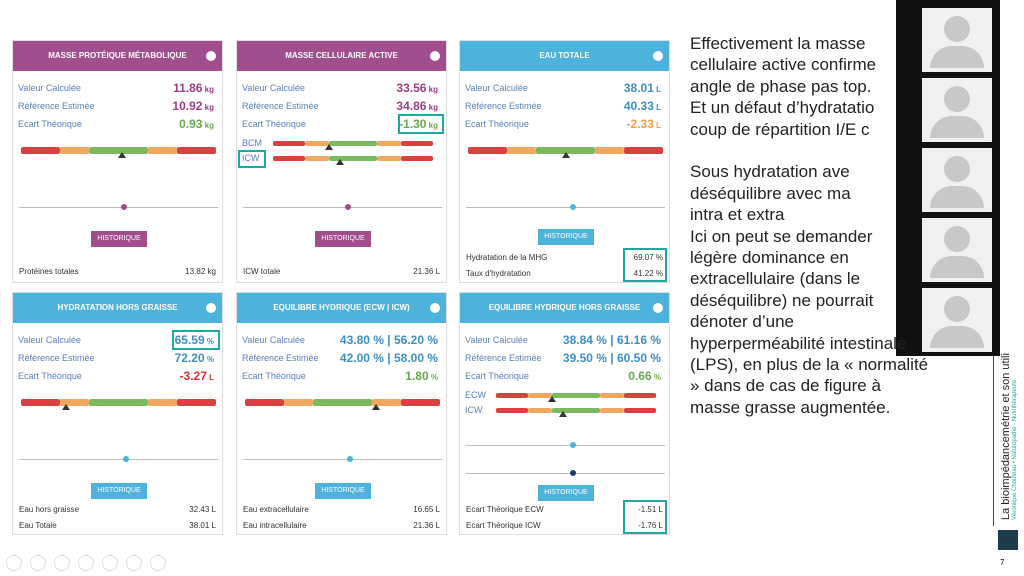 This screenshot has width=1024, height=576. I want to click on row-value: 65.59 %, so click(194, 340).